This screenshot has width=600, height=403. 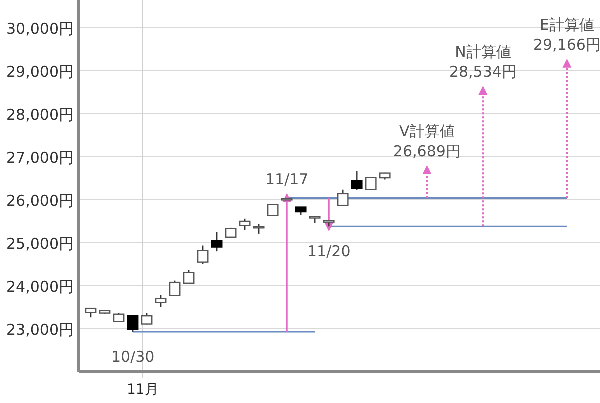 What do you see at coordinates (40, 201) in the screenshot?
I see `y-tick-label: 26,000円` at bounding box center [40, 201].